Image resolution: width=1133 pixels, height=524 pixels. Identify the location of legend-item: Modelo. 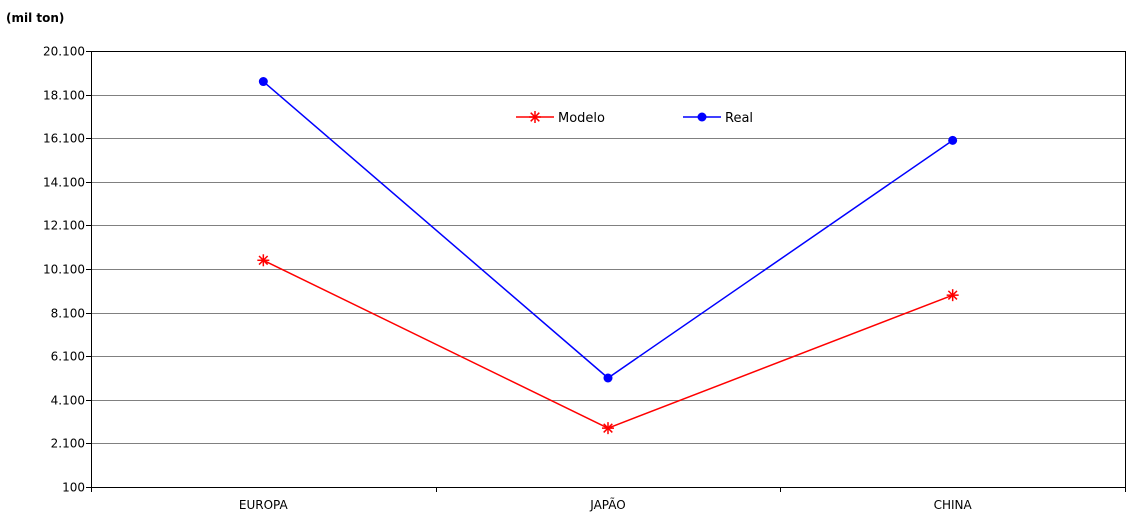
(560, 118).